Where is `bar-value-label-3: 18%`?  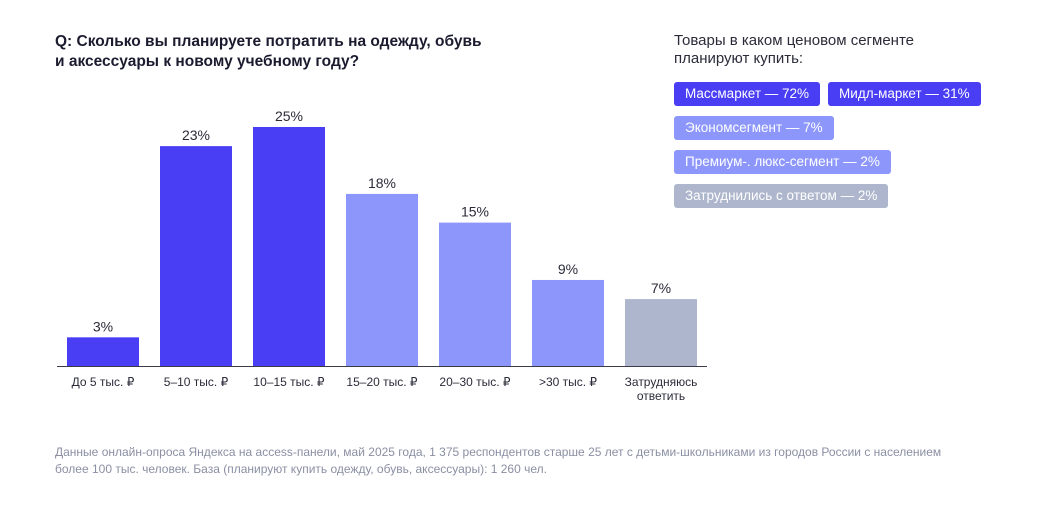
bar-value-label-3: 18% is located at coordinates (382, 183).